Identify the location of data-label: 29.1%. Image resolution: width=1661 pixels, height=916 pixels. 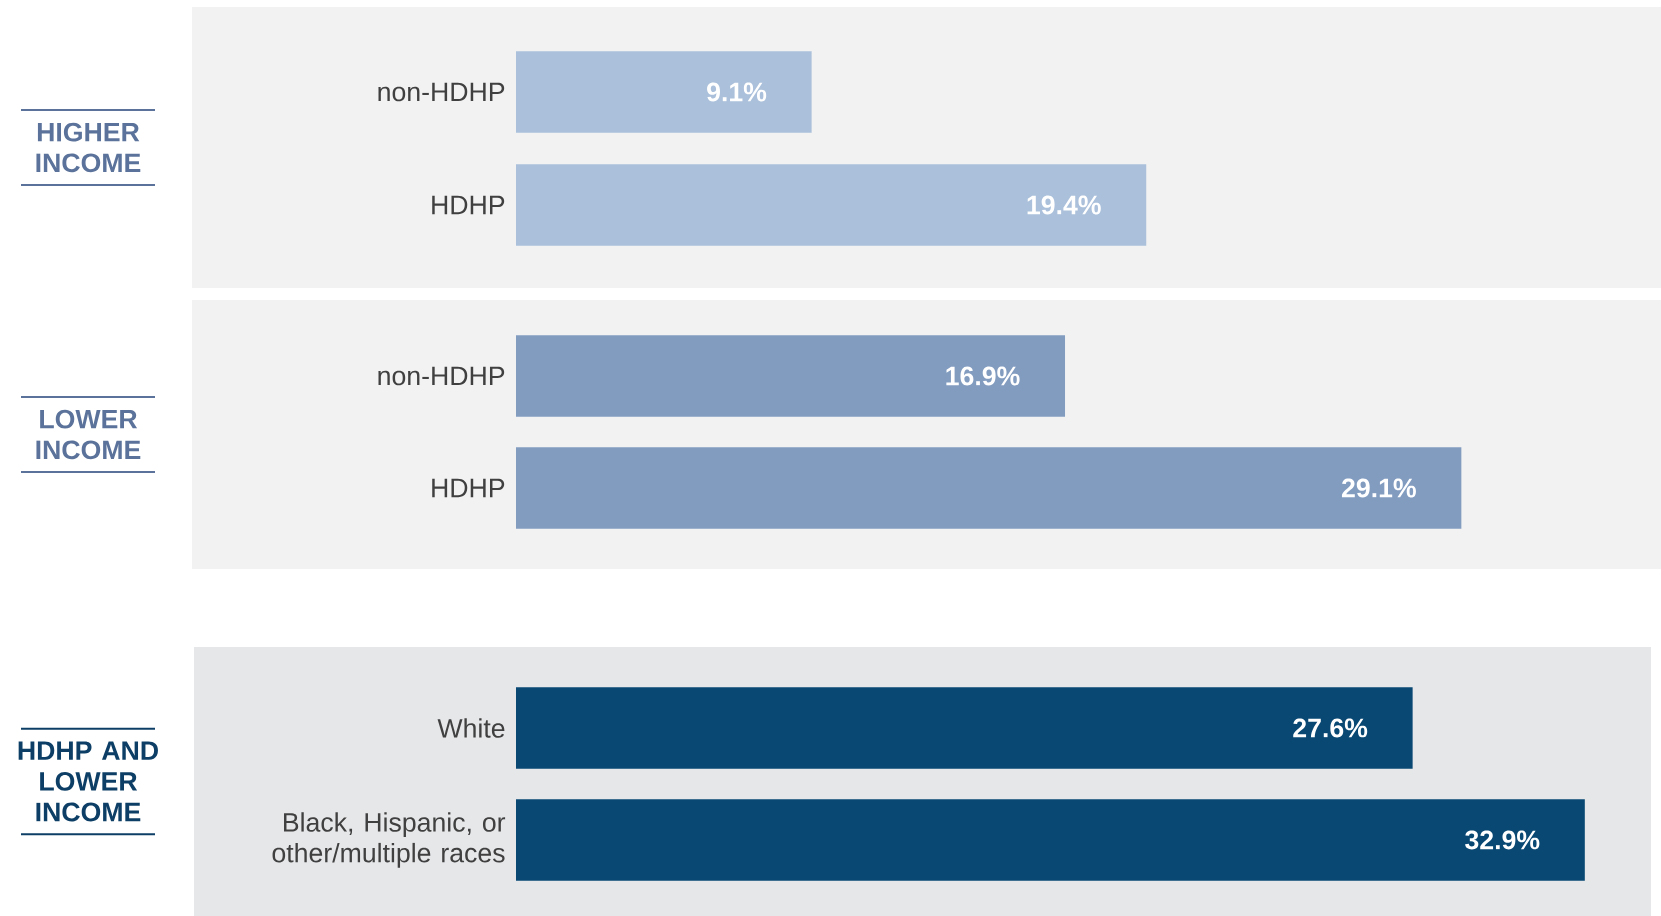
(1378, 488).